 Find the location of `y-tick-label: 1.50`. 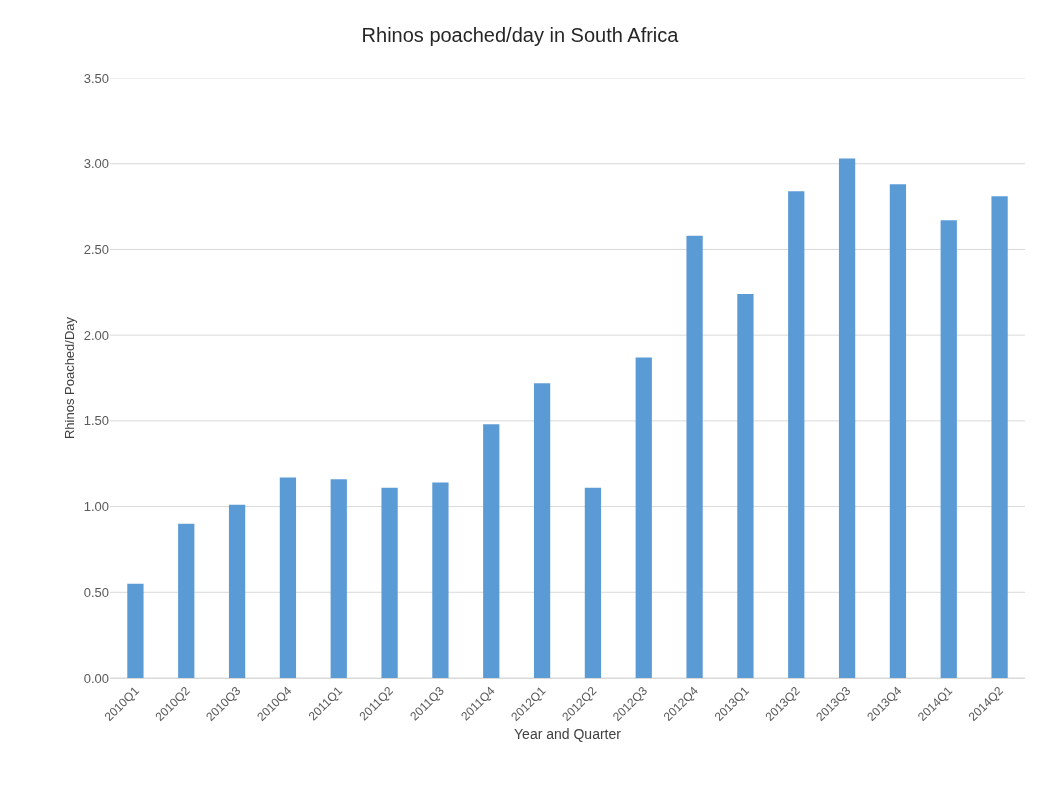

y-tick-label: 1.50 is located at coordinates (96, 421).